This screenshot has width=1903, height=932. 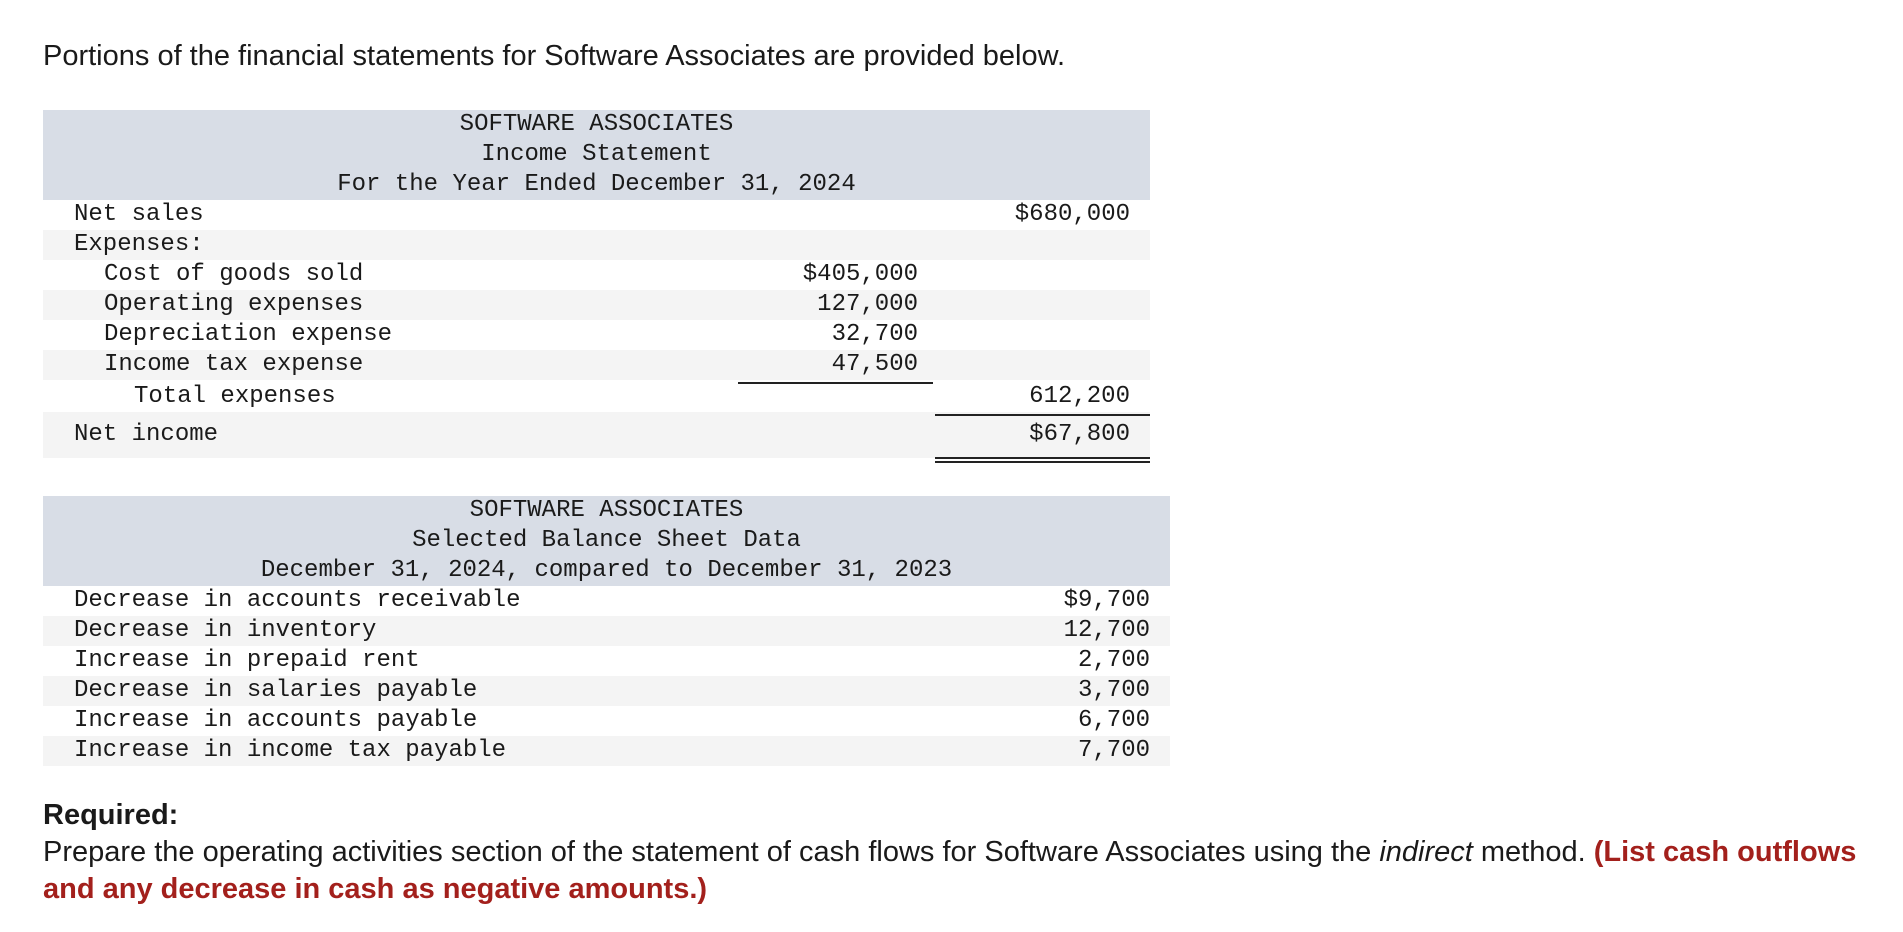 What do you see at coordinates (596, 435) in the screenshot?
I see `net-income-row: Net income $67,800` at bounding box center [596, 435].